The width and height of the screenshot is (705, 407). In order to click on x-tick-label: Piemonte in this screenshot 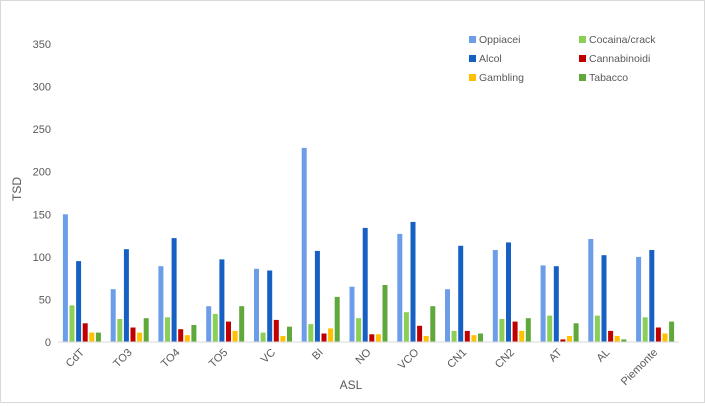, I will do `click(639, 367)`.